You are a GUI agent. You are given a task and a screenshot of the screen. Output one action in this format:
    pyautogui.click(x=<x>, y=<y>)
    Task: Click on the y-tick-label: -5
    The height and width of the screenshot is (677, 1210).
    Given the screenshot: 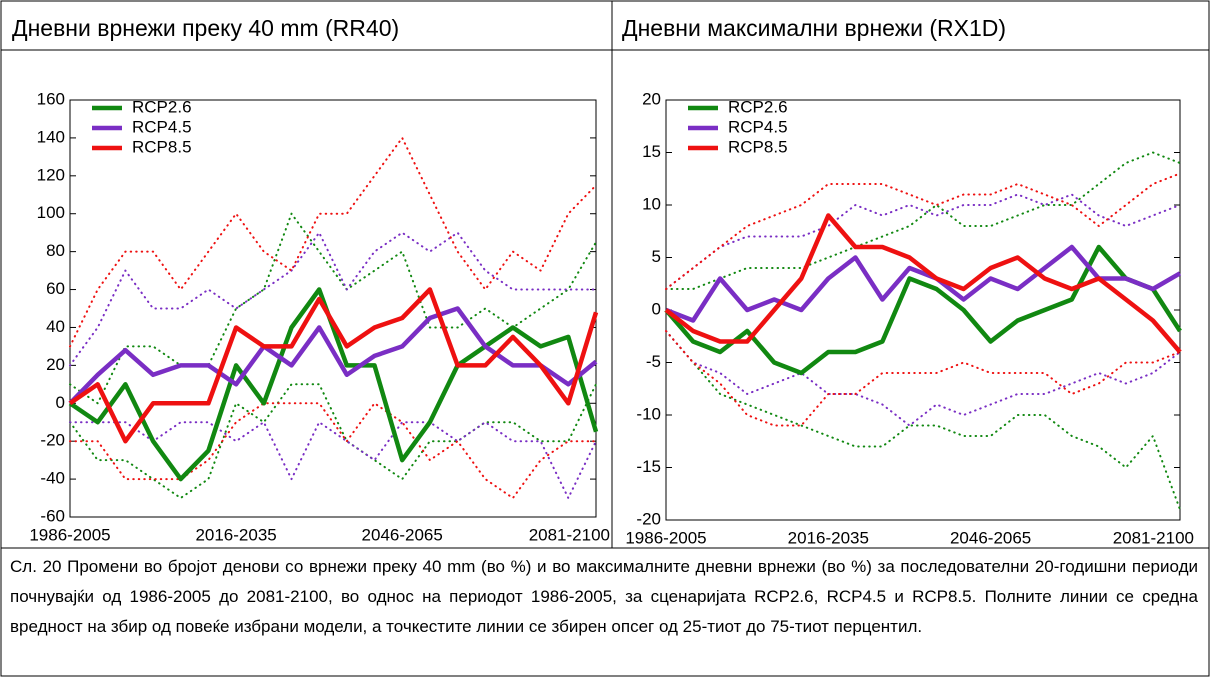 What is the action you would take?
    pyautogui.click(x=653, y=361)
    